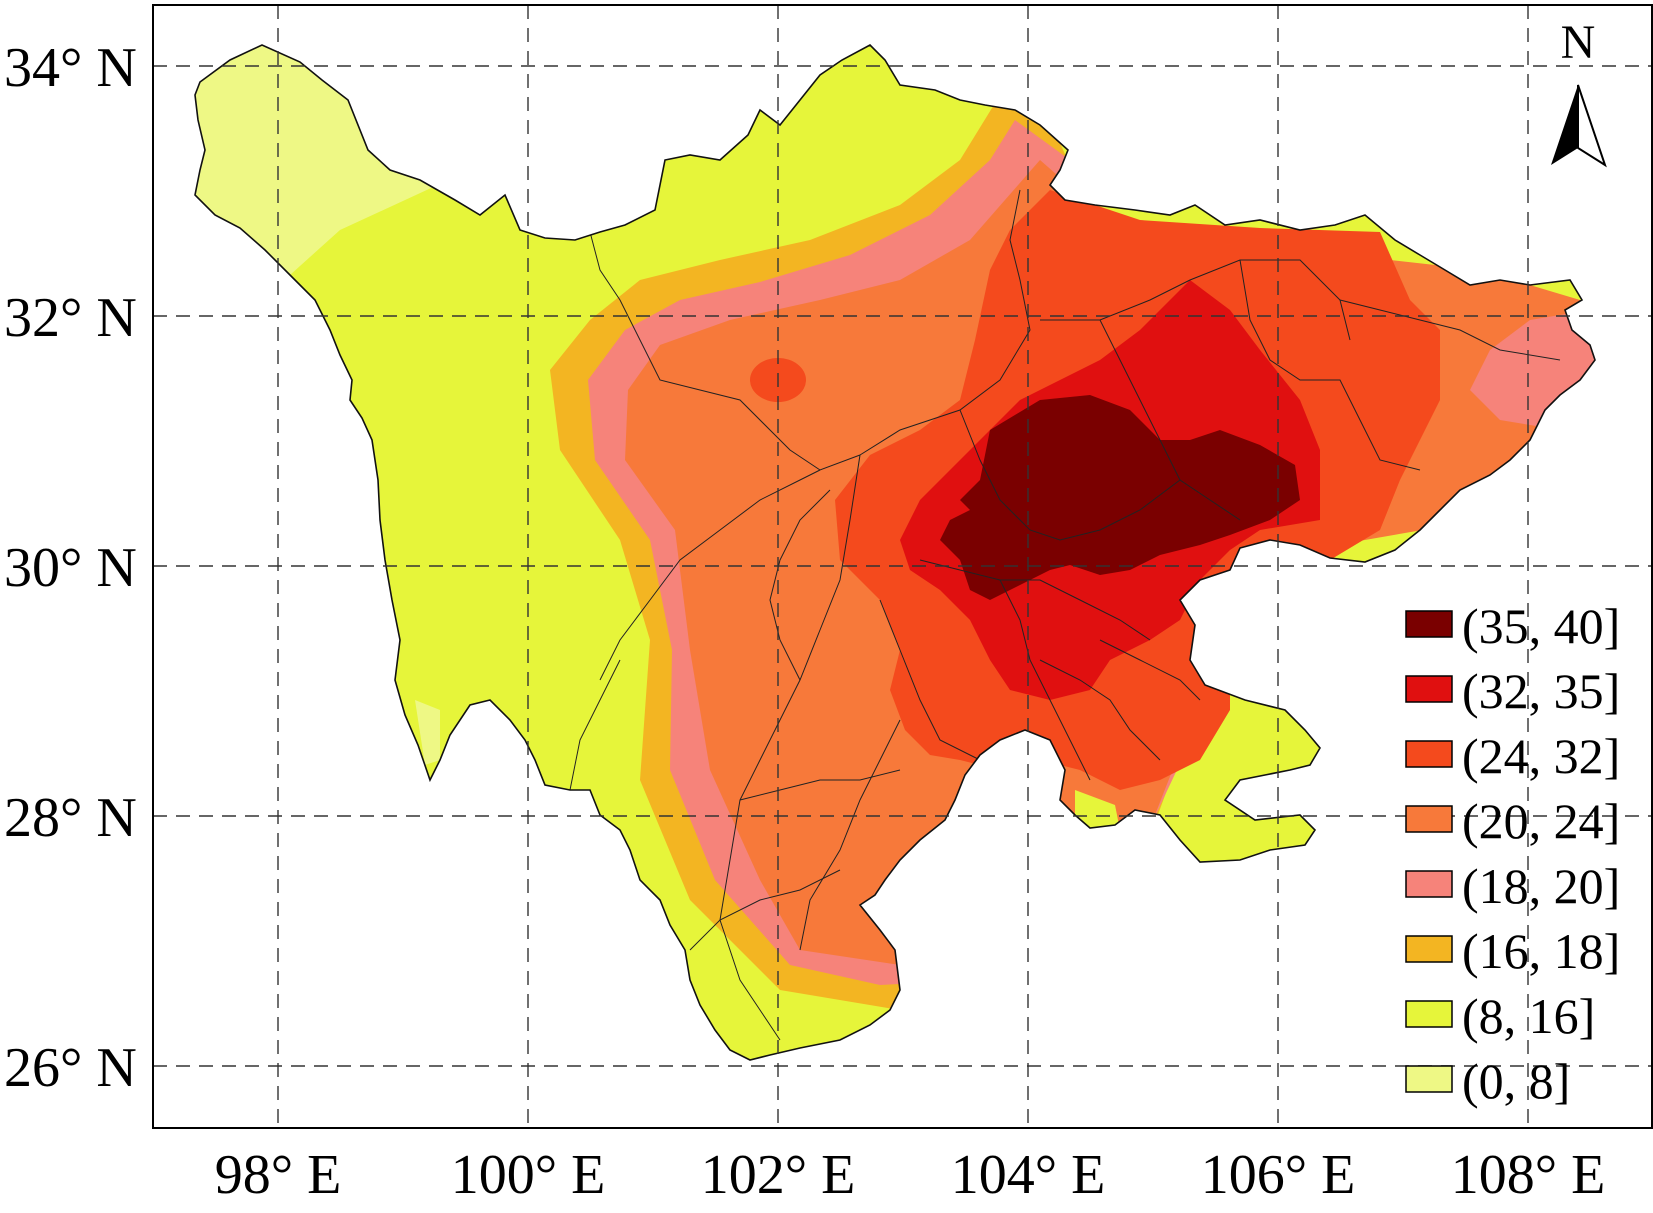 The height and width of the screenshot is (1213, 1653). Describe the element at coordinates (1541, 951) in the screenshot. I see `legend-label: (16, 18]` at that location.